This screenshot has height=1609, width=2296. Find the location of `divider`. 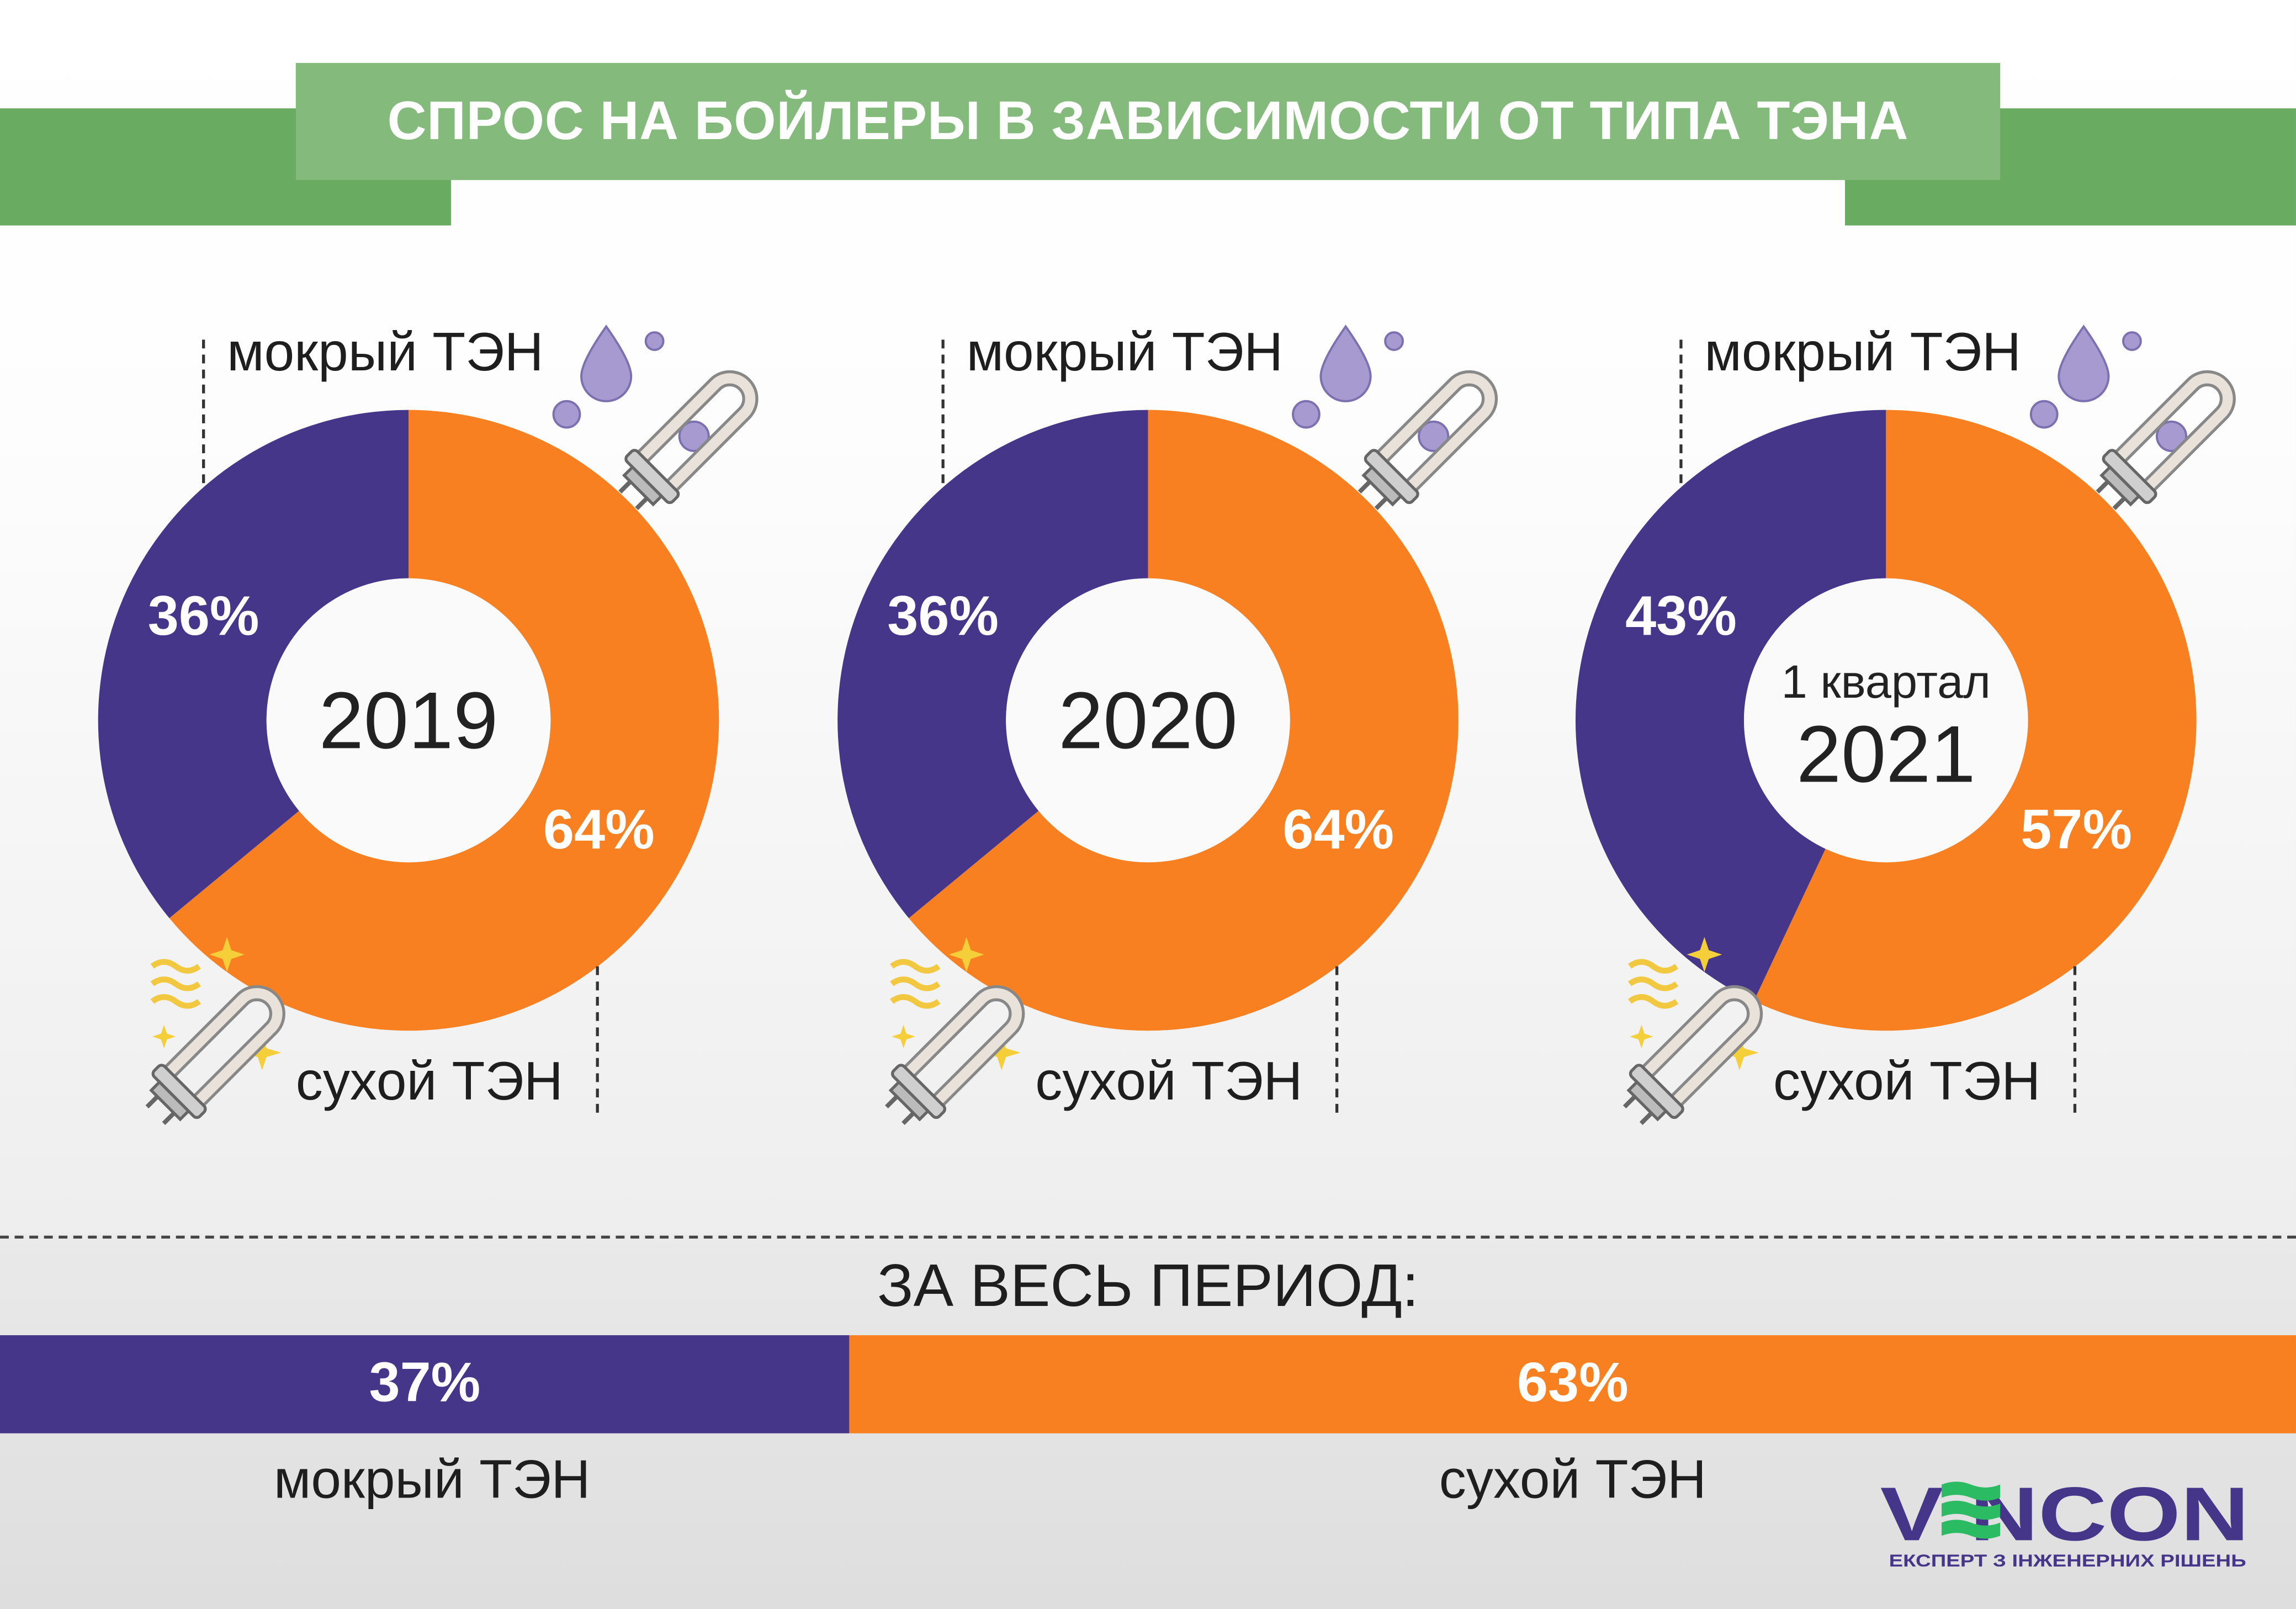

divider is located at coordinates (1148, 1237).